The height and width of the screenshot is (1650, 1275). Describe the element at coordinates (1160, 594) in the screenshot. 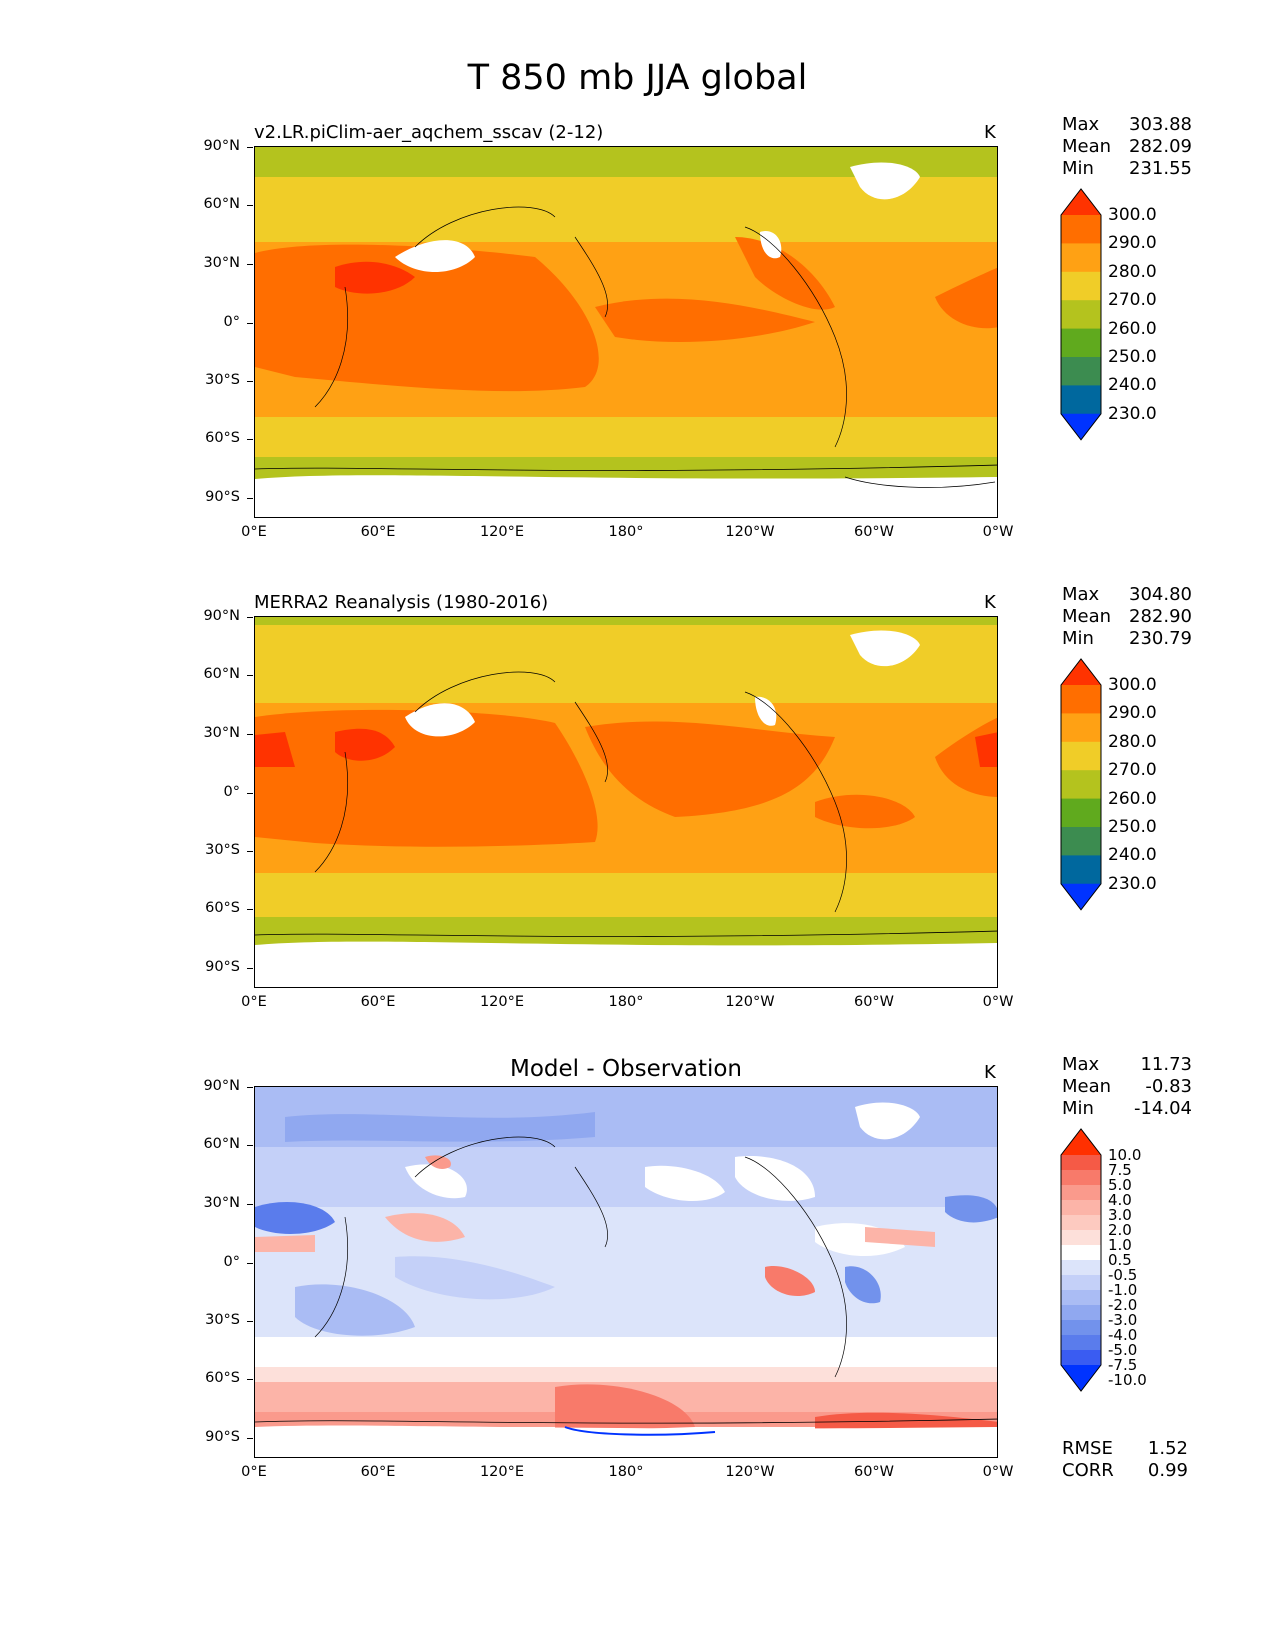

I see `max-value: 304.80` at that location.